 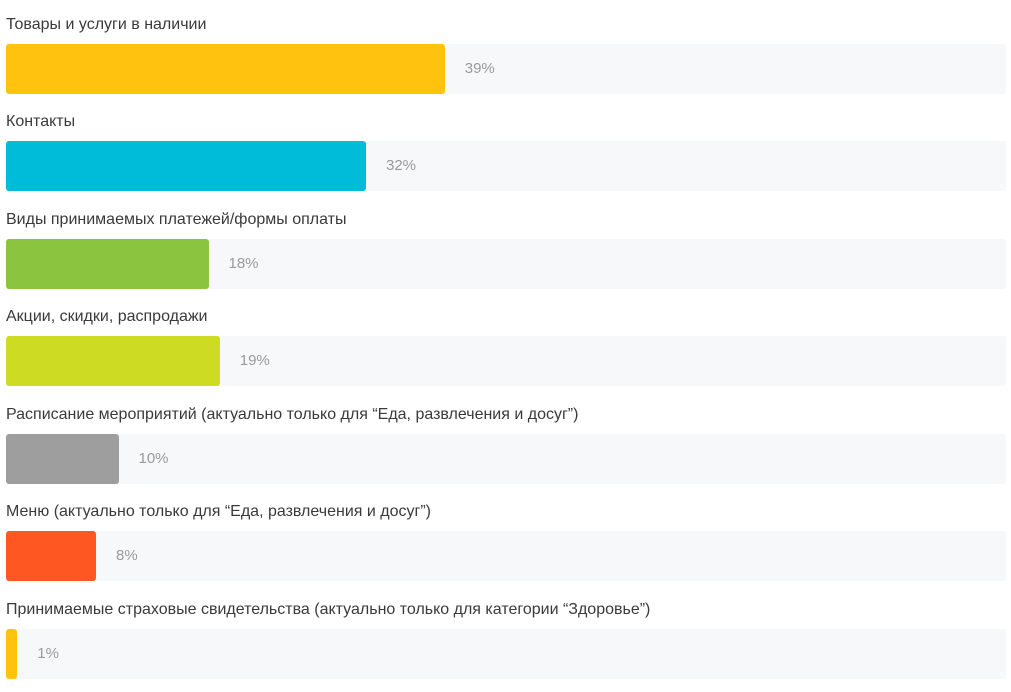 What do you see at coordinates (506, 264) in the screenshot?
I see `bar-track: 18%` at bounding box center [506, 264].